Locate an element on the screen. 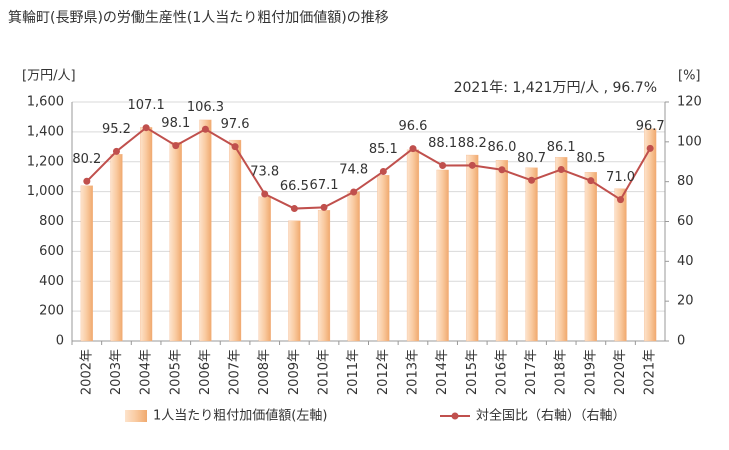  y-tick-label: 800 is located at coordinates (51, 221).